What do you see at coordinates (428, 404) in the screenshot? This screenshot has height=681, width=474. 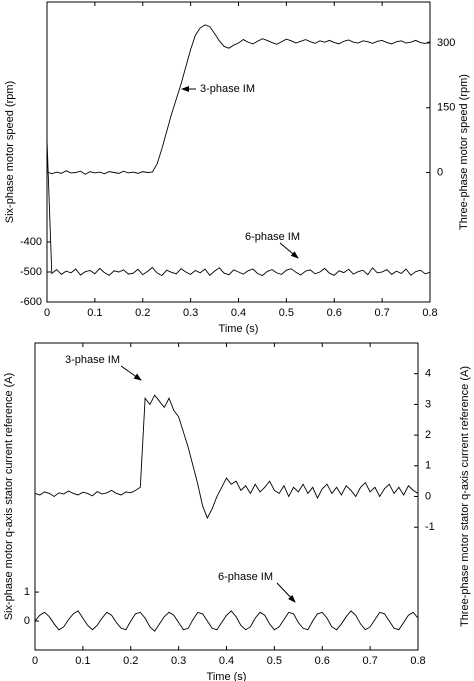 I see `y2-tick-label: 3` at bounding box center [428, 404].